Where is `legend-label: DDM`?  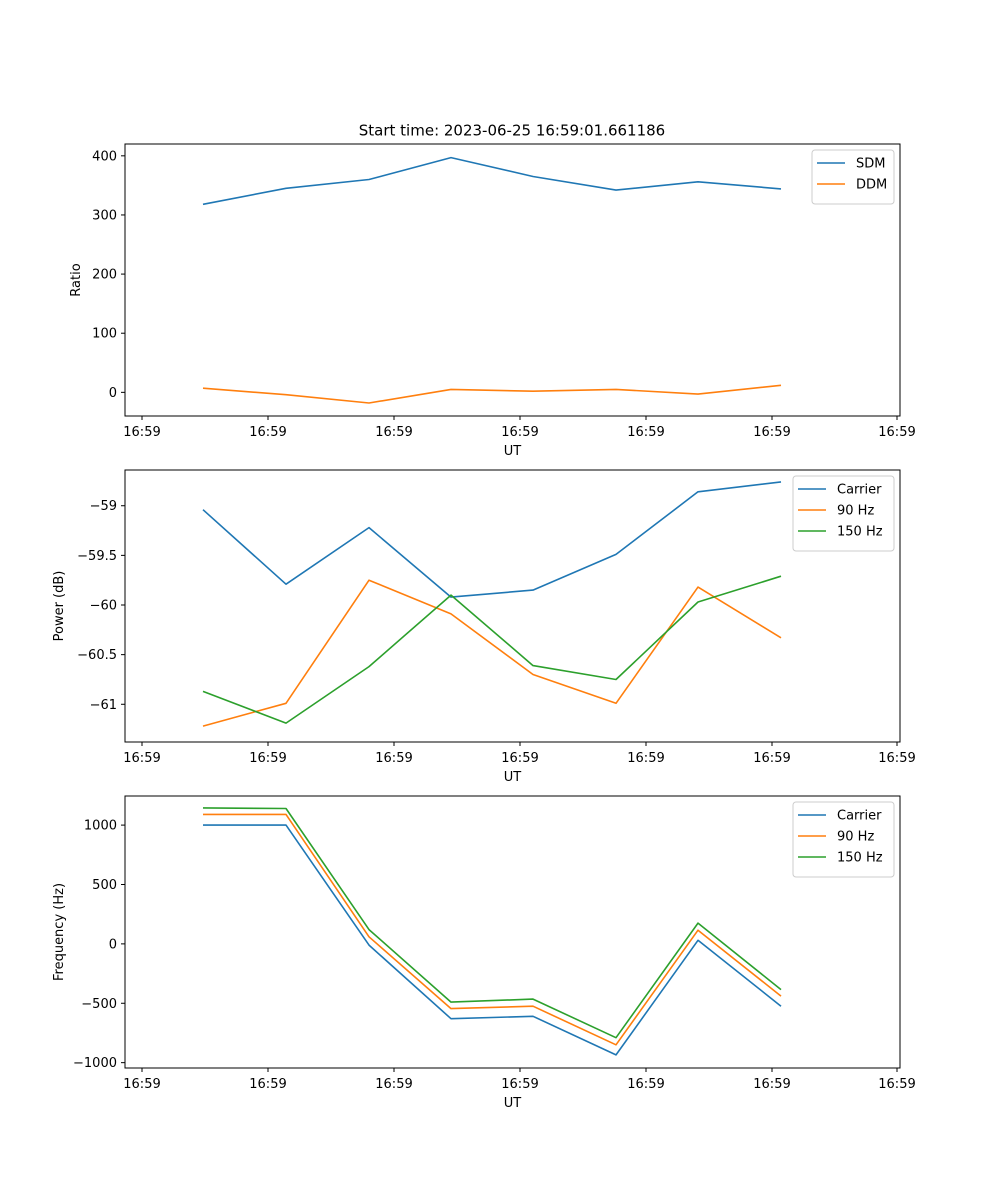
legend-label: DDM is located at coordinates (871, 185).